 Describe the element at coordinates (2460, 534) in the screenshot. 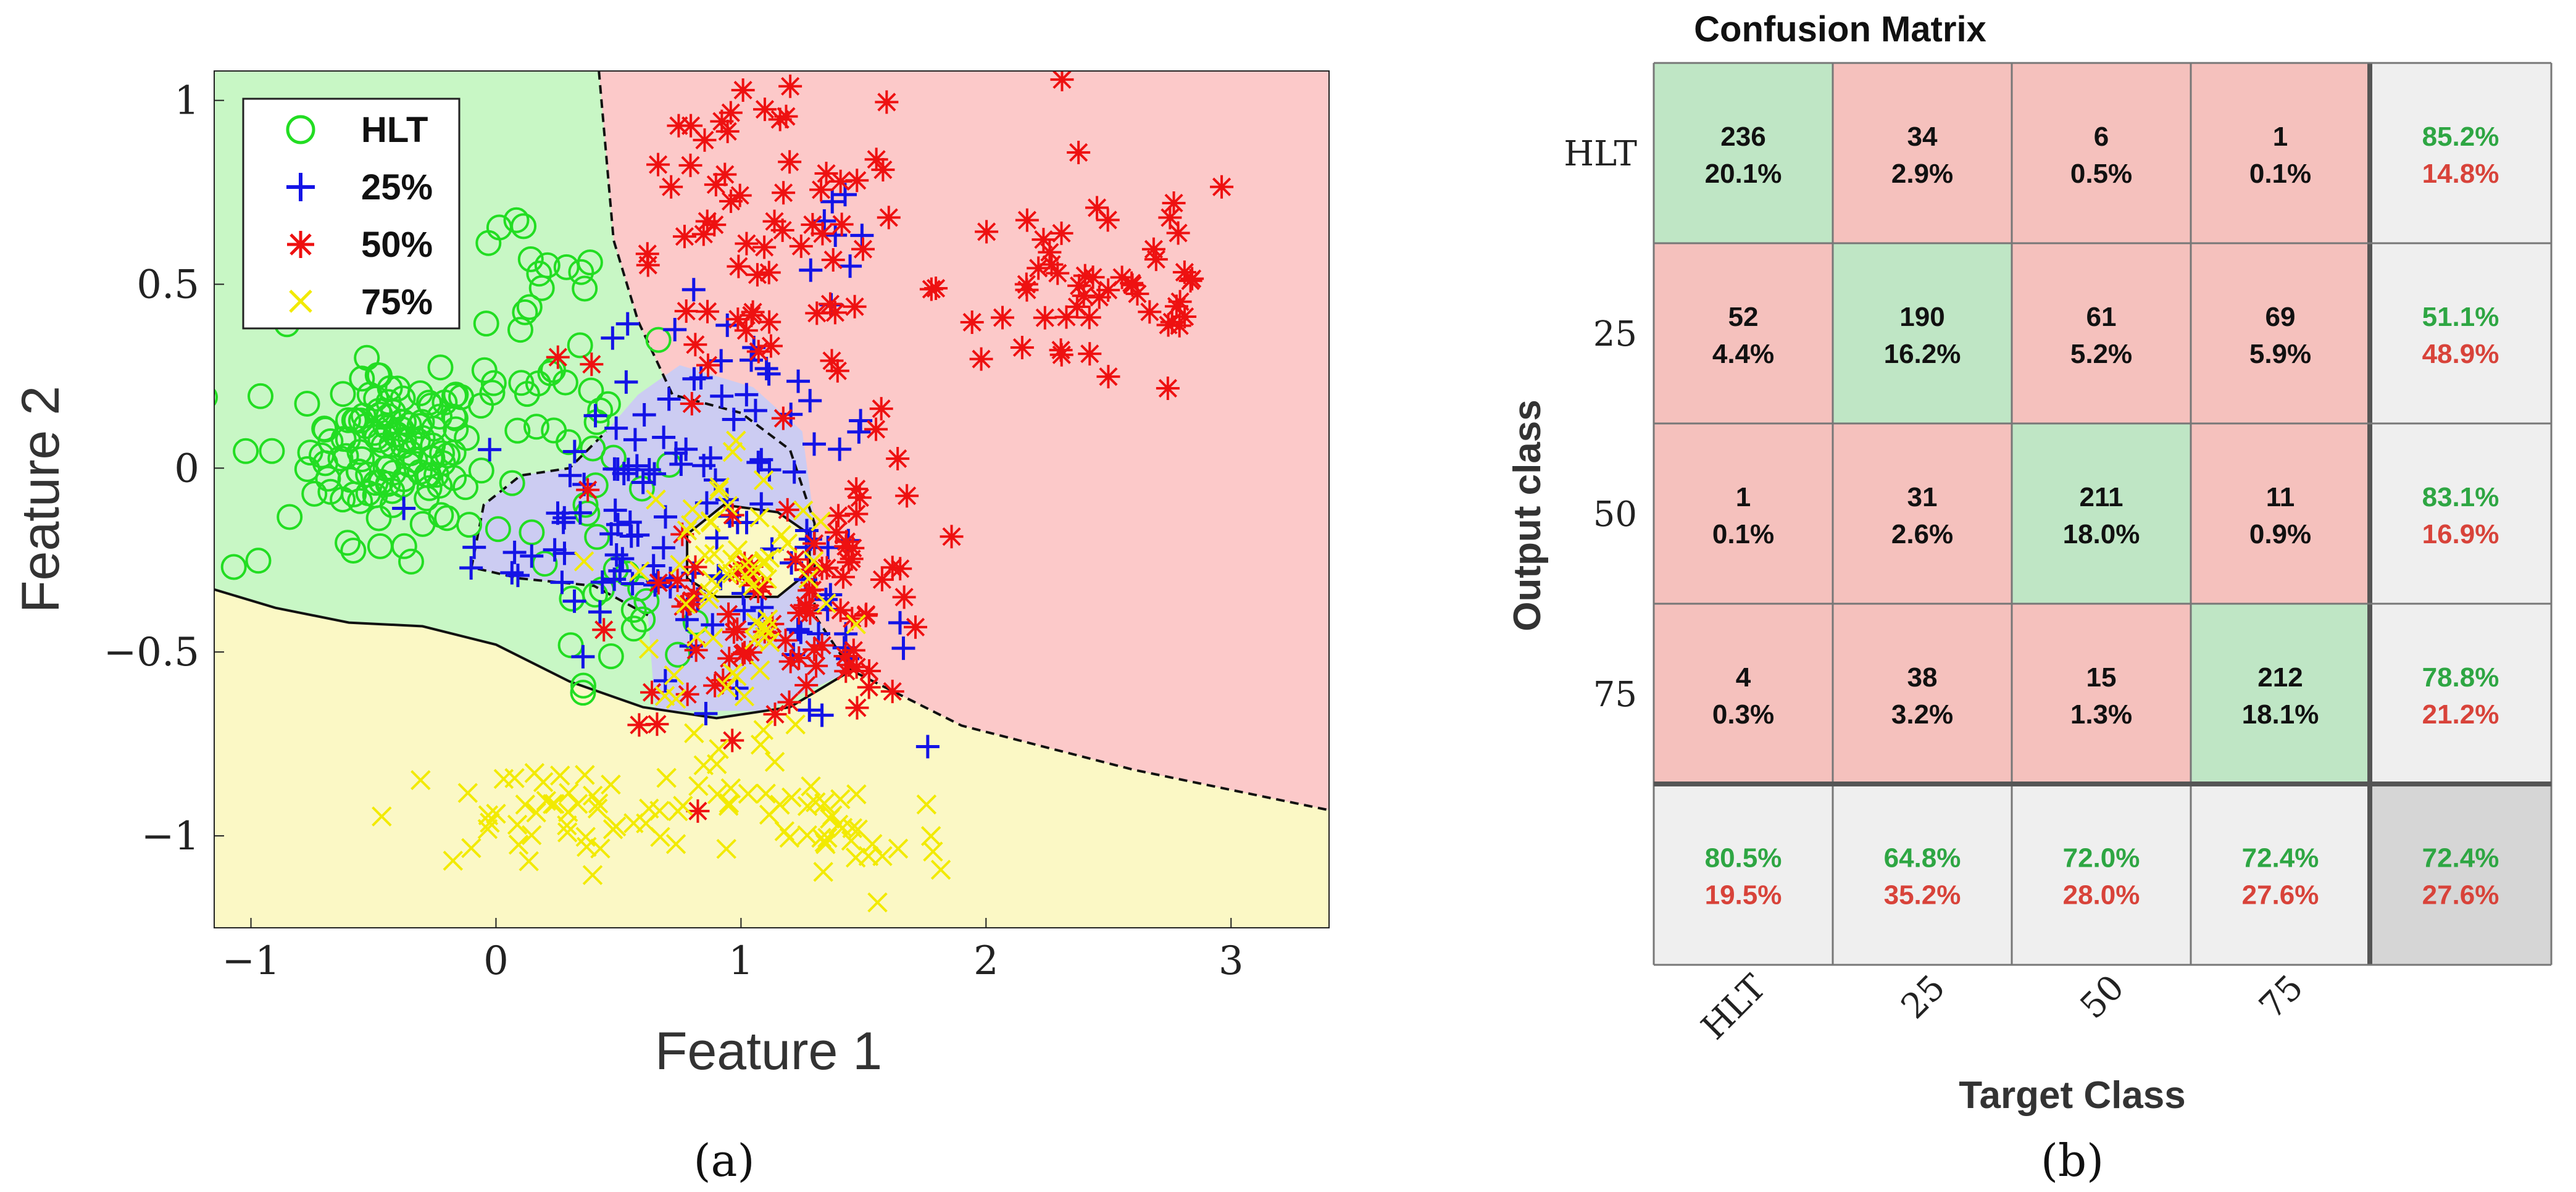

I see `row-summary-bottom: 16.9%` at that location.